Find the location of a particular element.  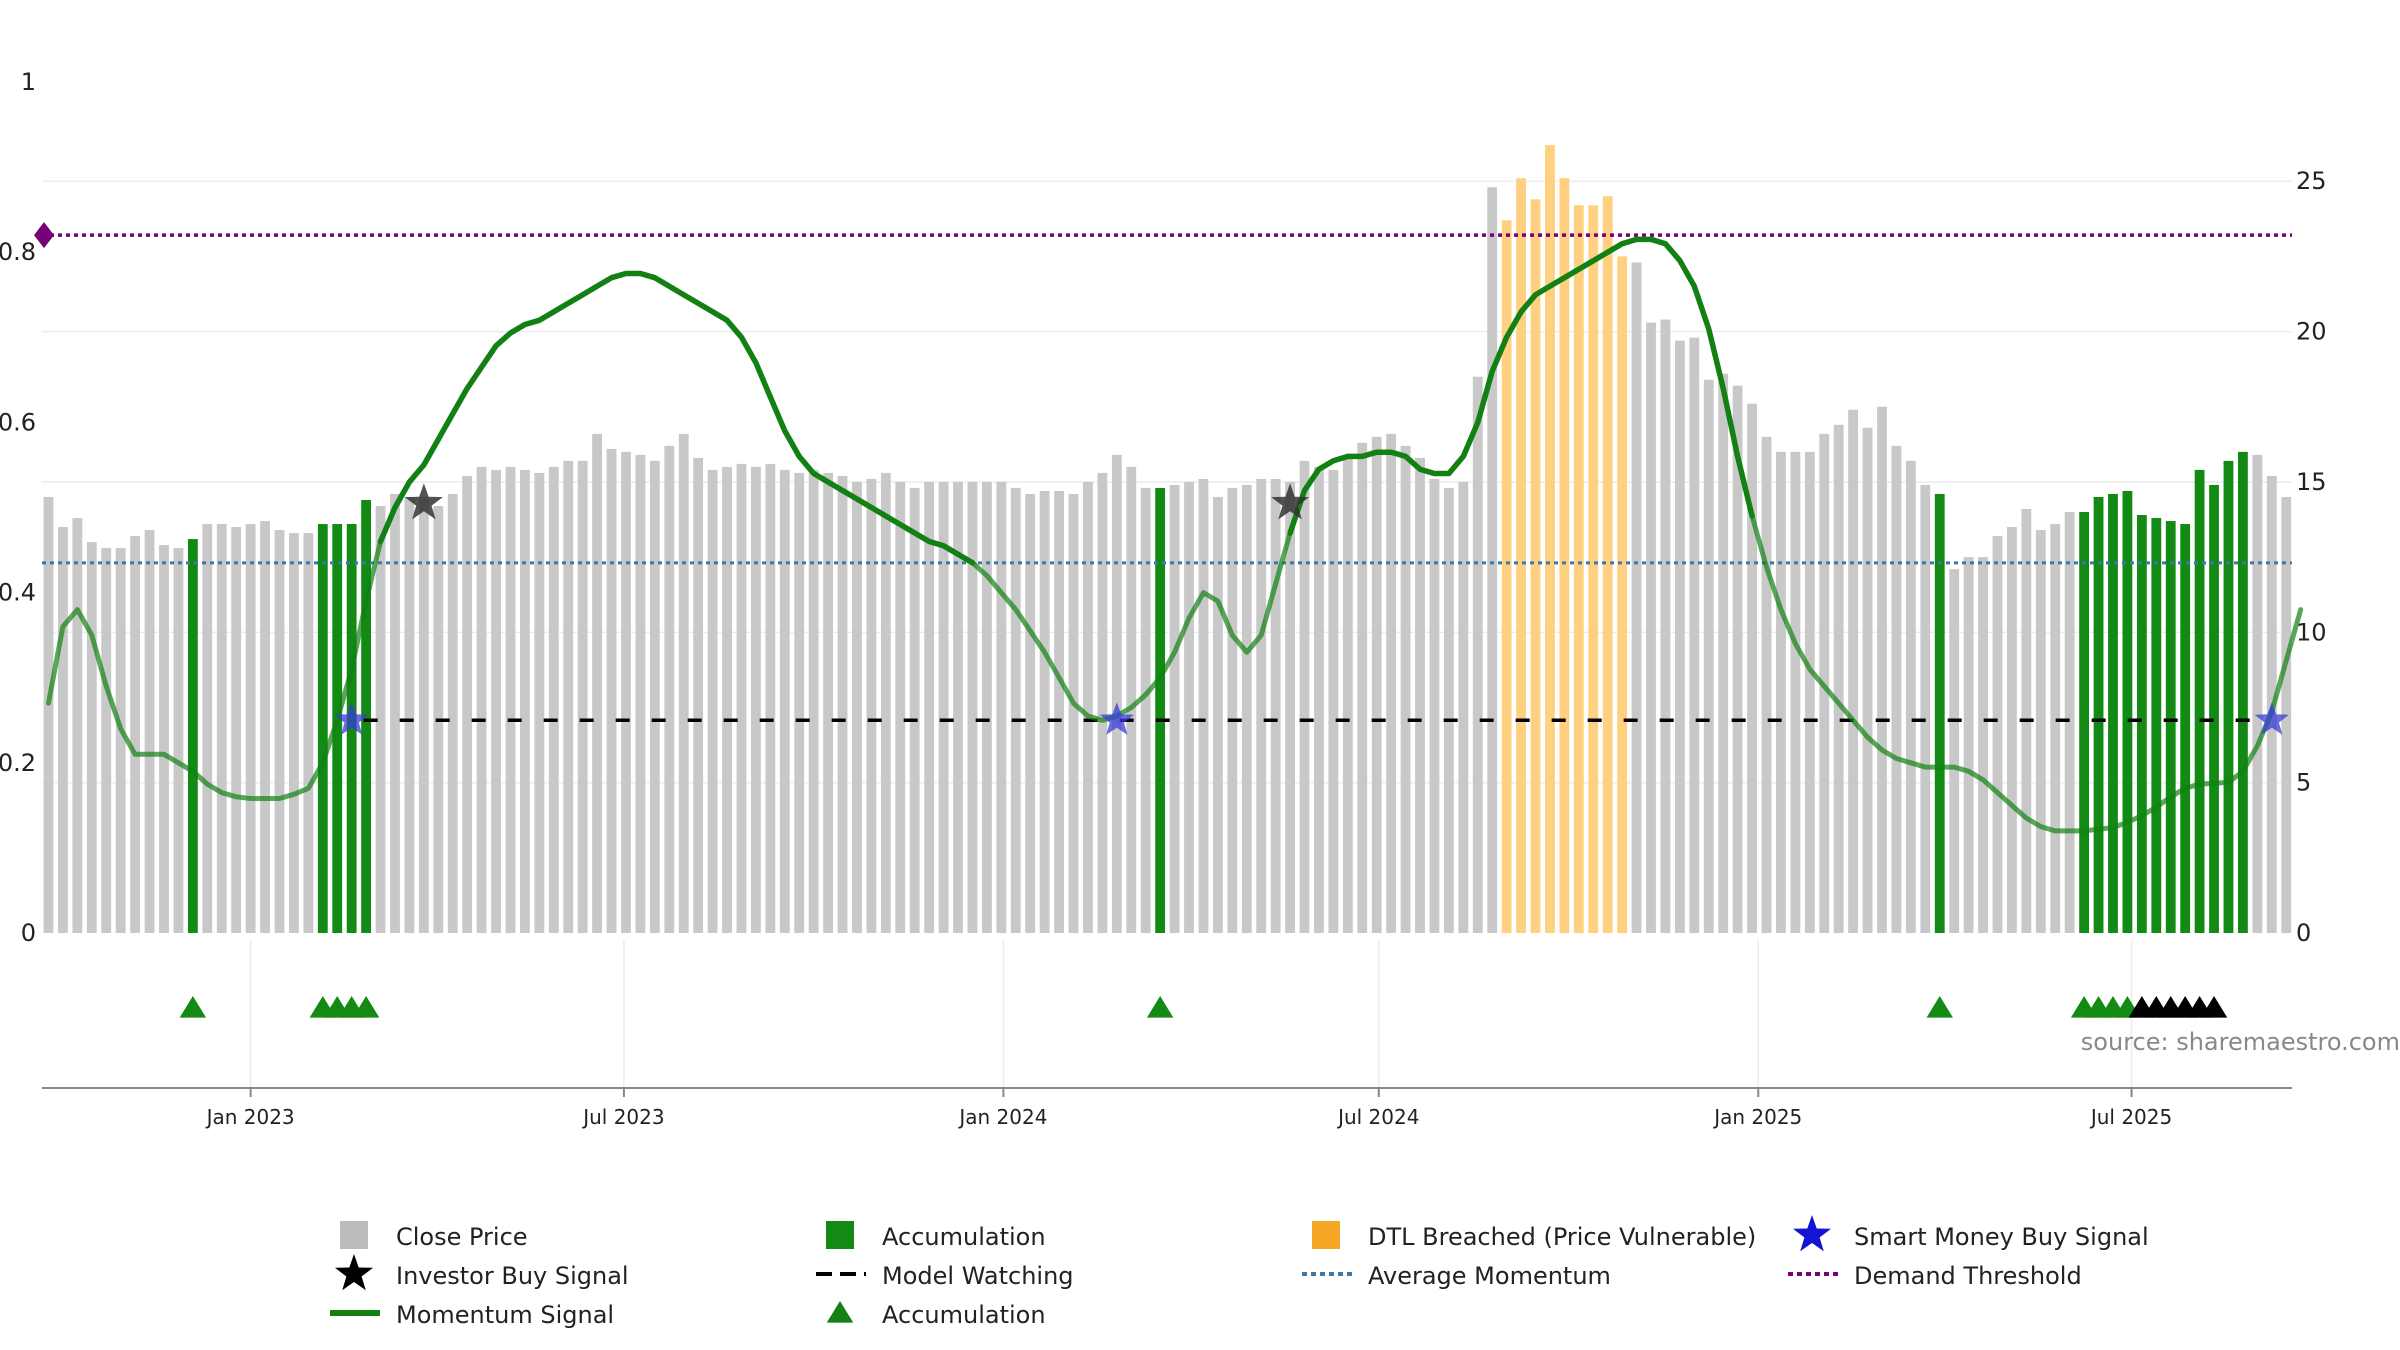

legend-label: DTL Breached (Price Vulnerable) is located at coordinates (1562, 1237).